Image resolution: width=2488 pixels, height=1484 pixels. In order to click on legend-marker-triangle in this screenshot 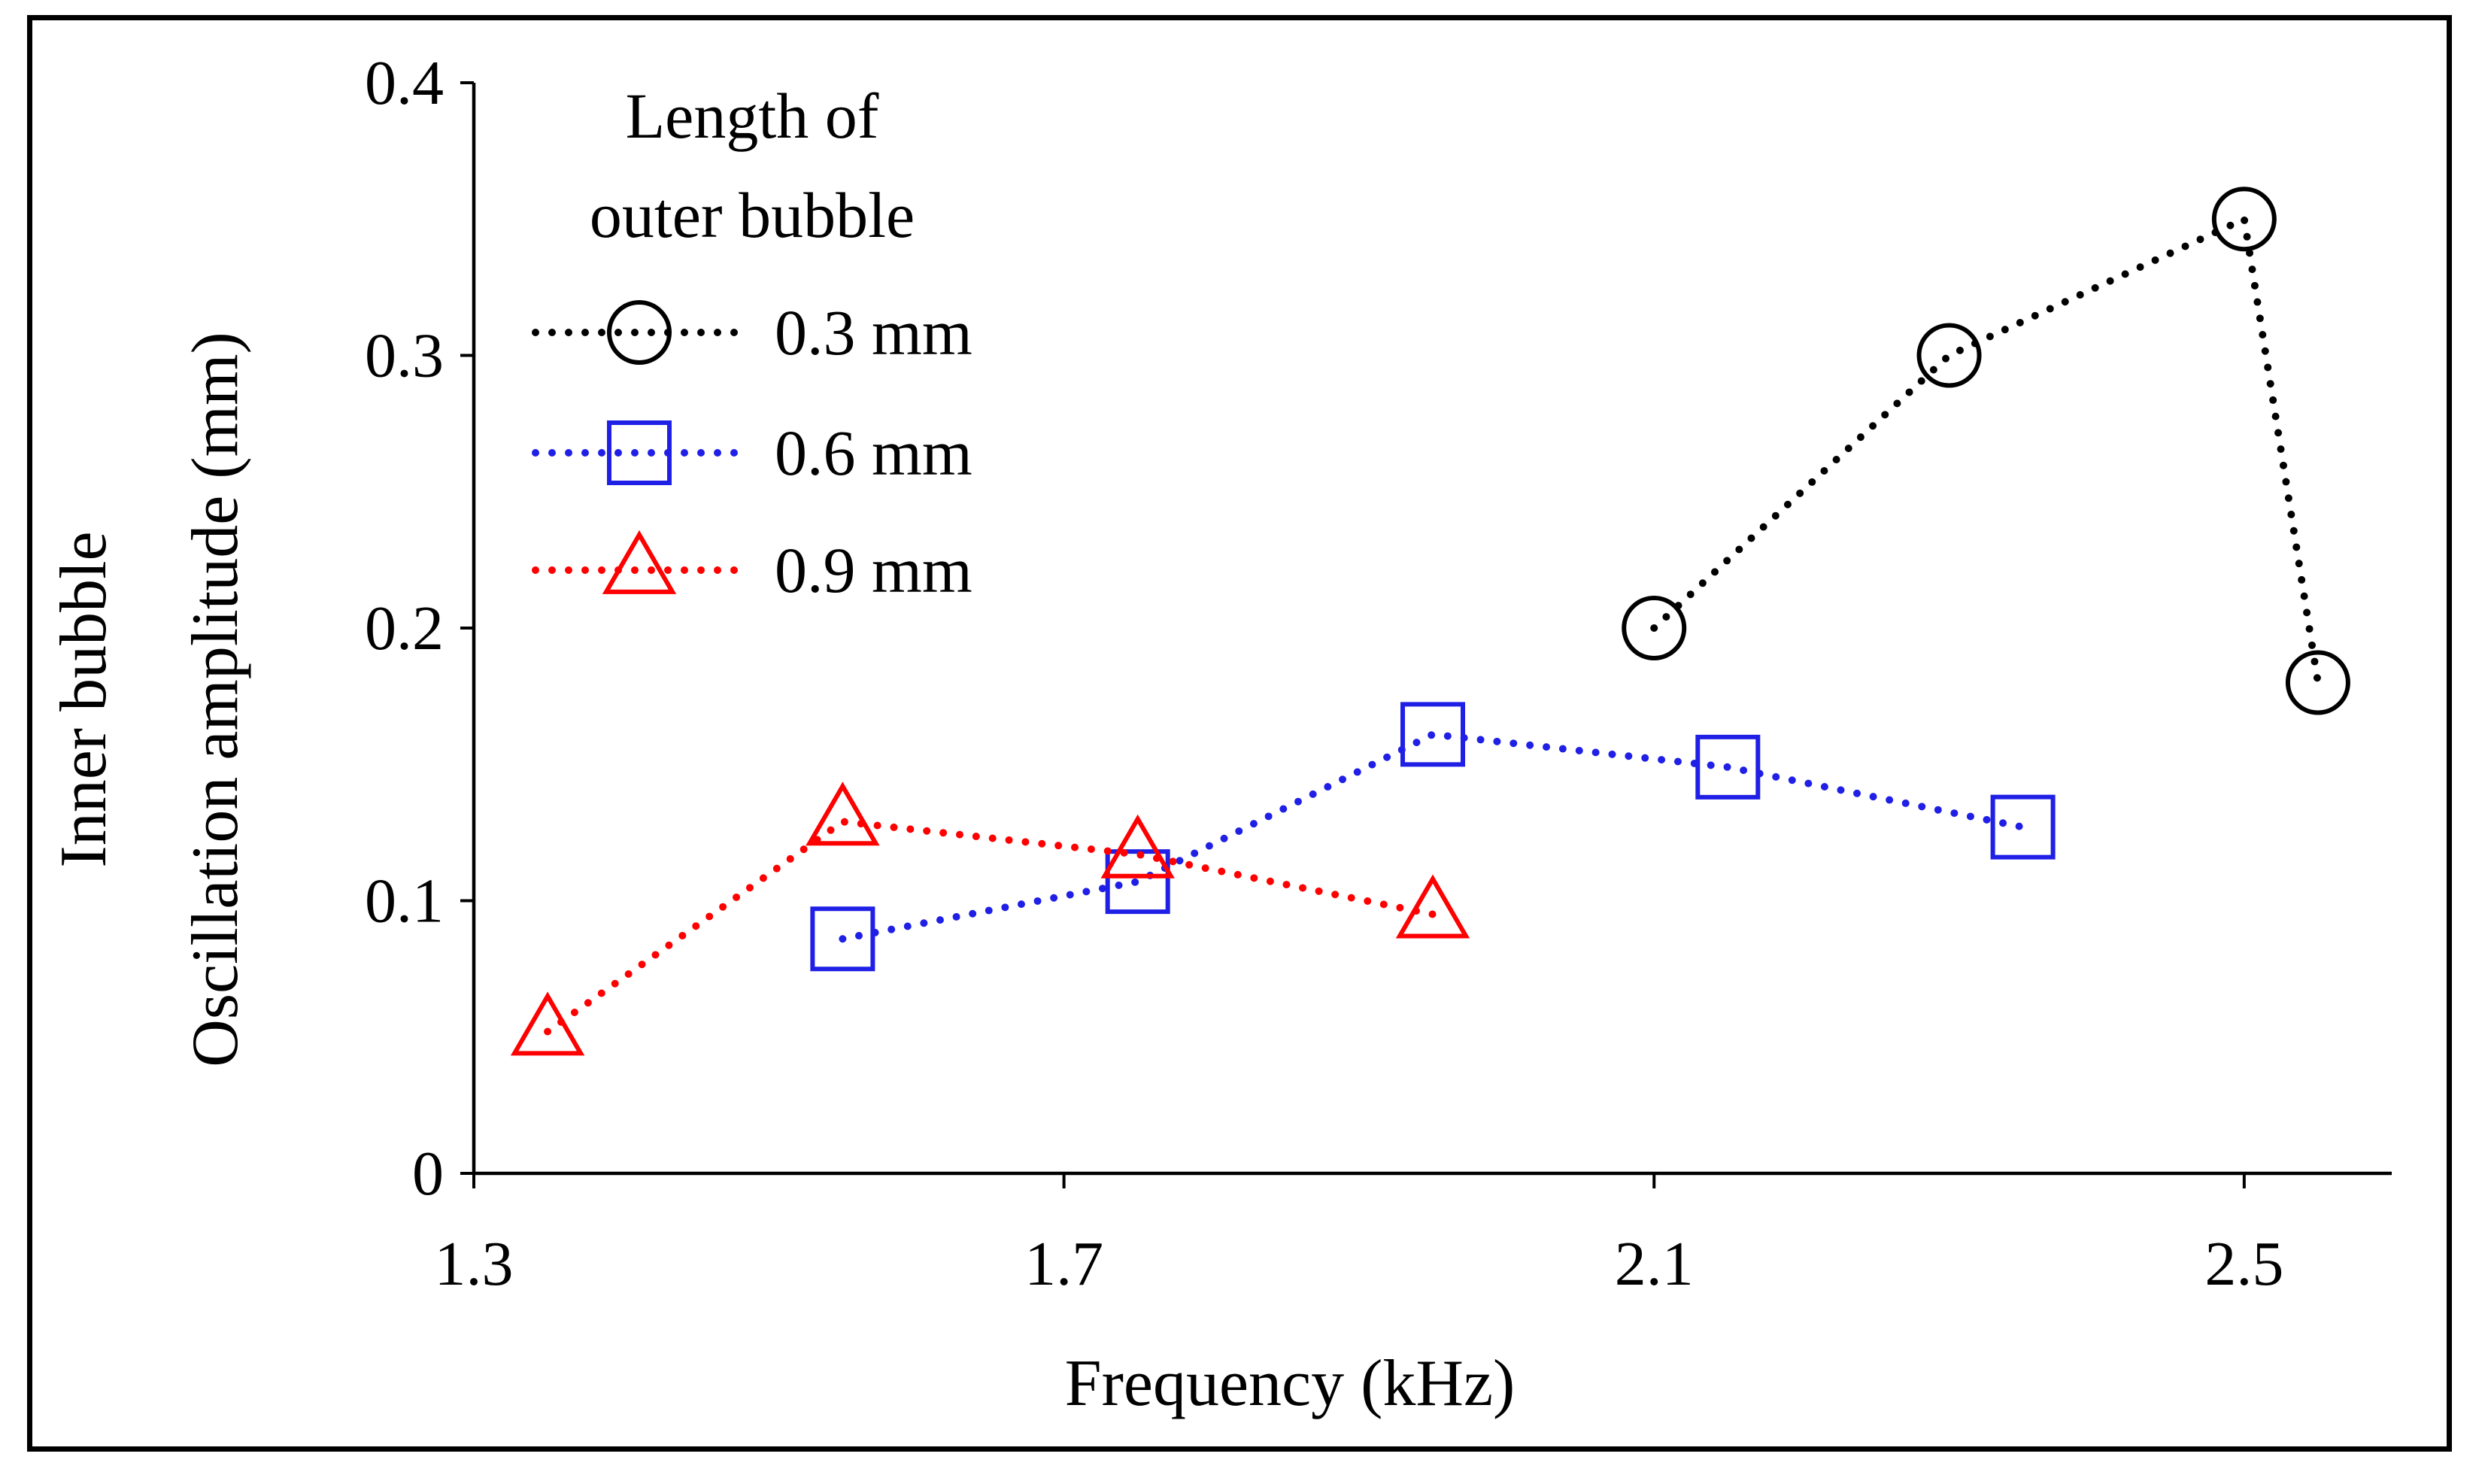, I will do `click(639, 562)`.